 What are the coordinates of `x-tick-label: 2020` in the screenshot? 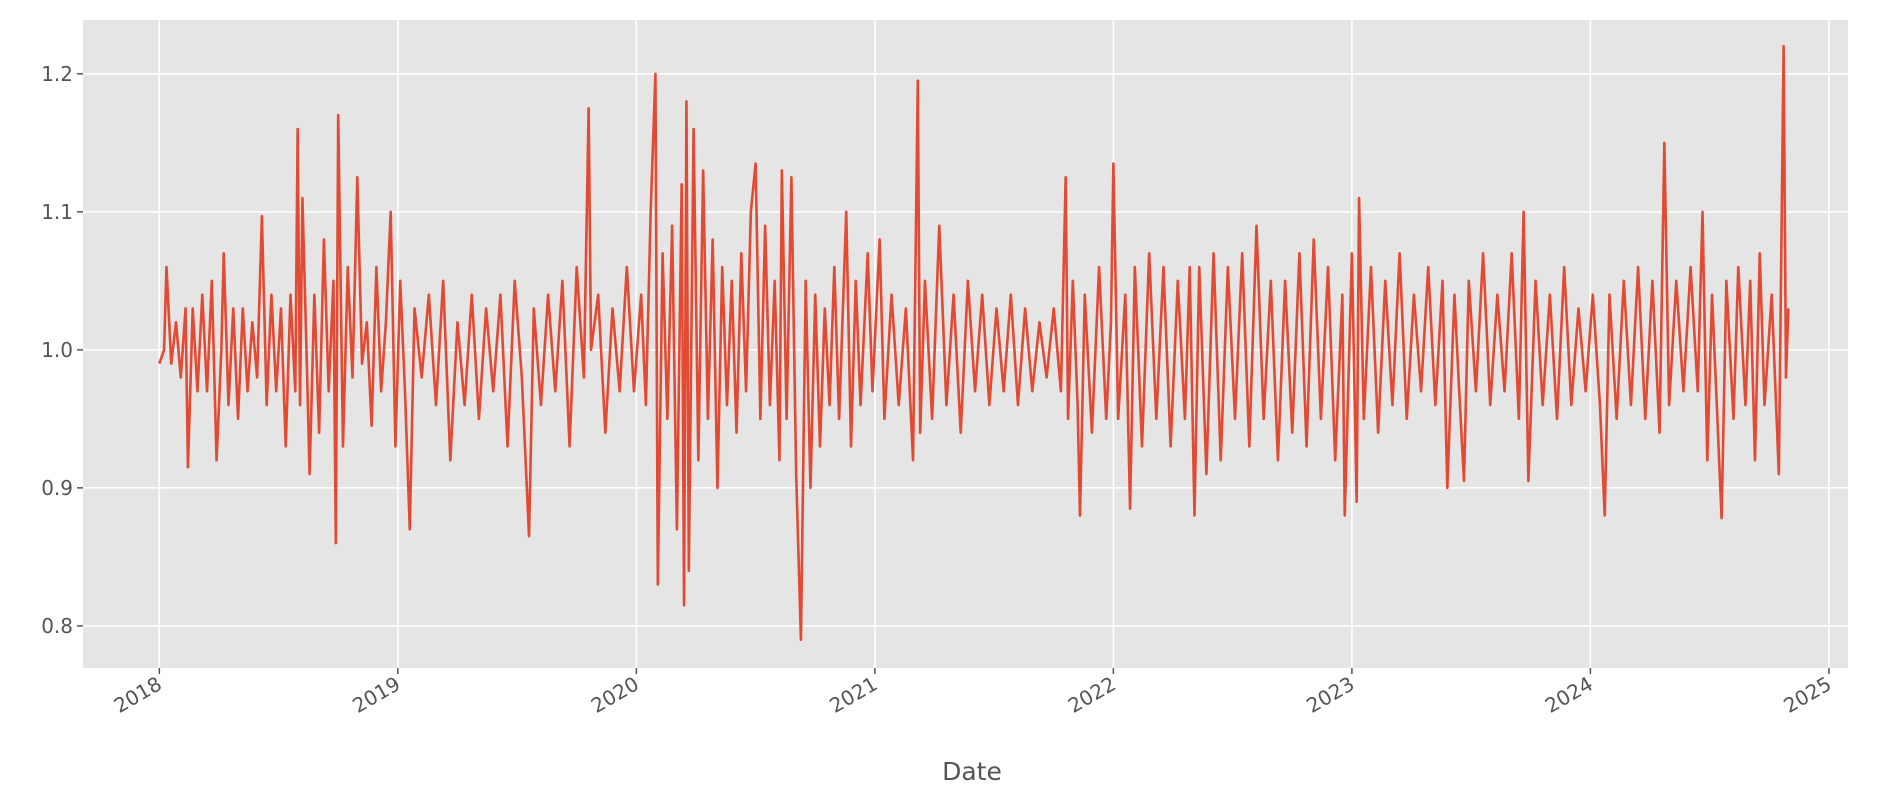 It's located at (615, 695).